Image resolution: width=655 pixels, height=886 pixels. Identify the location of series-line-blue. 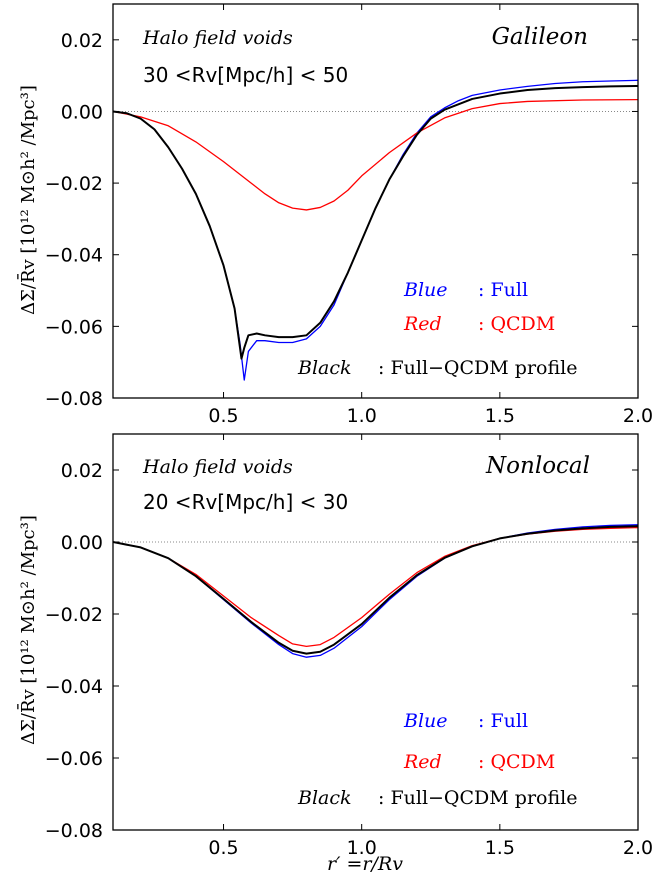
(375, 591).